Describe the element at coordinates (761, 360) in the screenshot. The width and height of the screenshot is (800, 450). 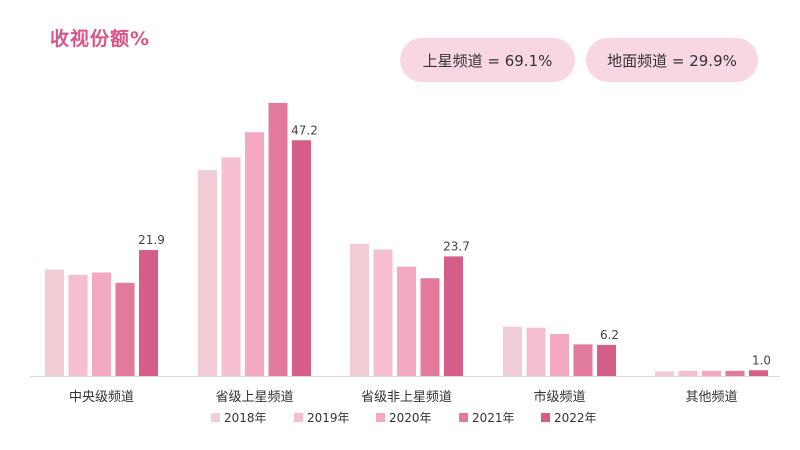
I see `data-label: 1.0` at that location.